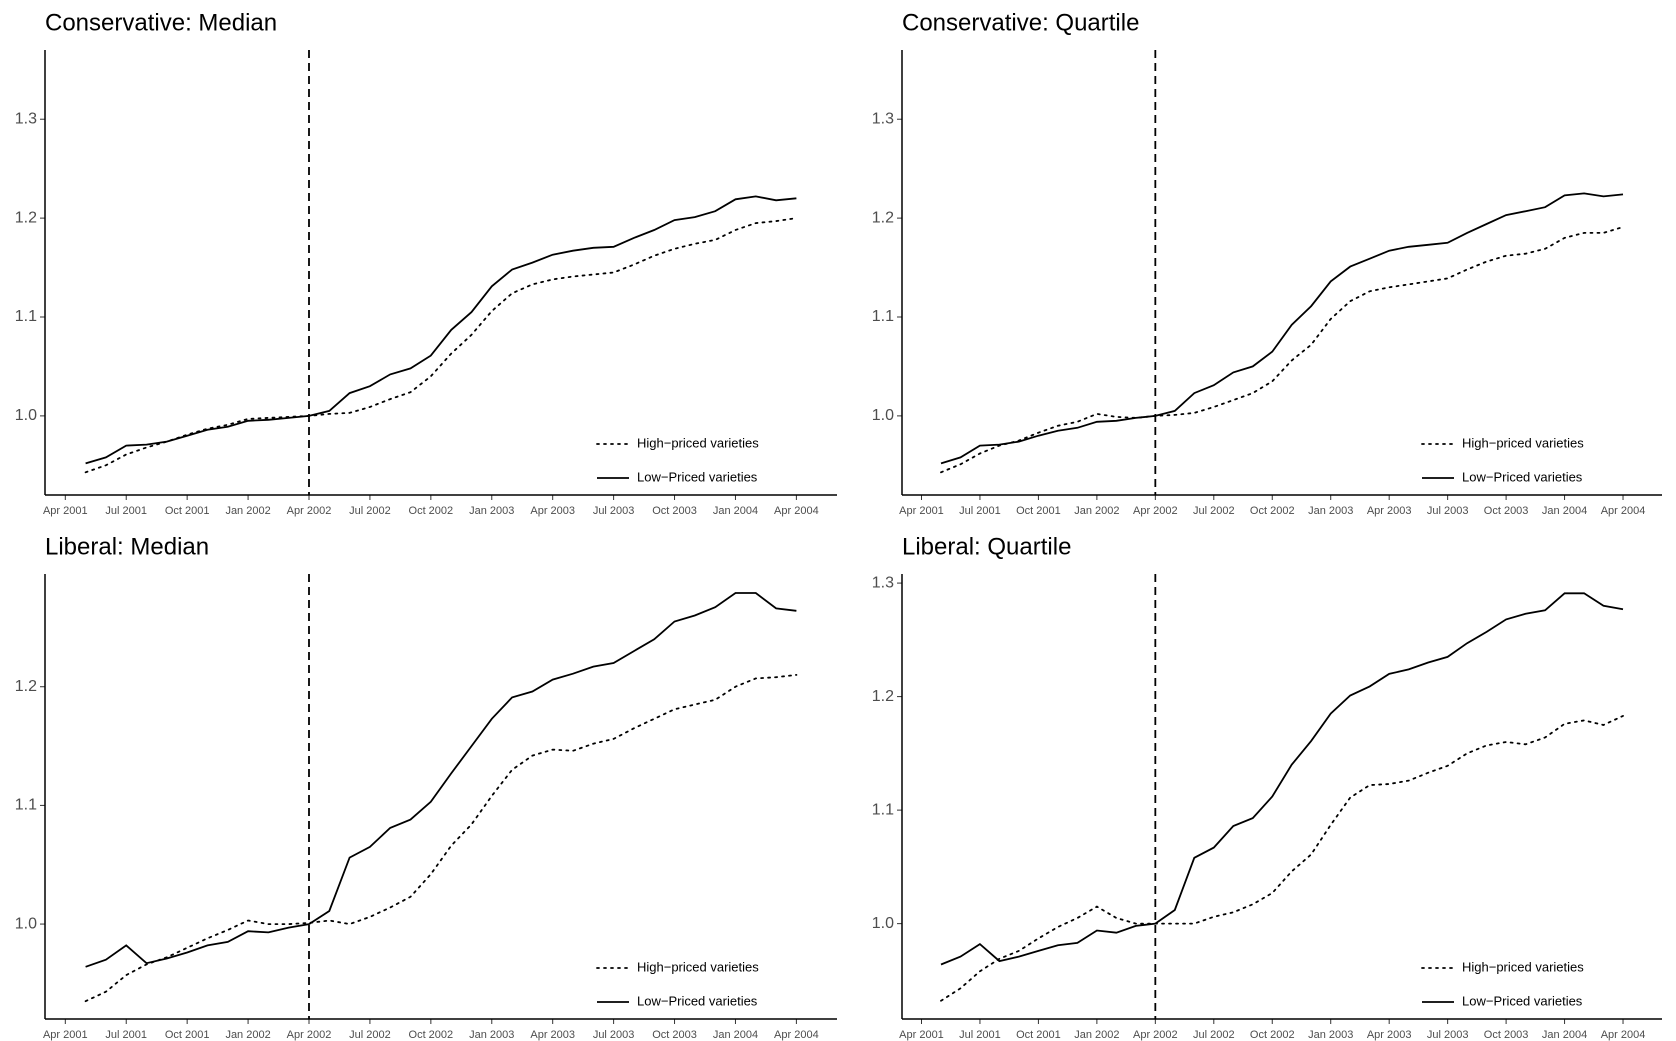 This screenshot has height=1041, width=1676. Describe the element at coordinates (986, 546) in the screenshot. I see `panel-title: Liberal: Quartile` at that location.